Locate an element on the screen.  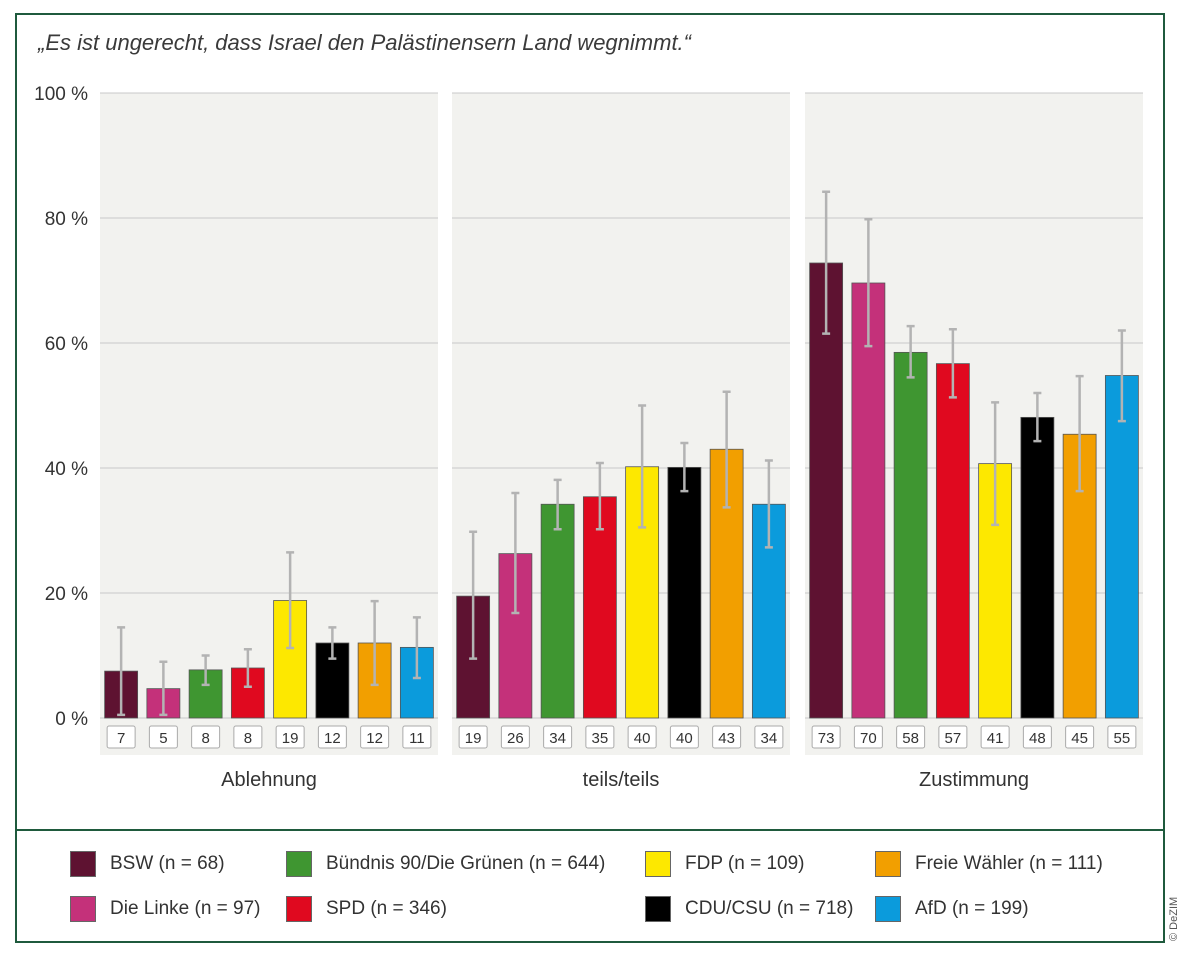
value-label: 57 is located at coordinates (953, 738).